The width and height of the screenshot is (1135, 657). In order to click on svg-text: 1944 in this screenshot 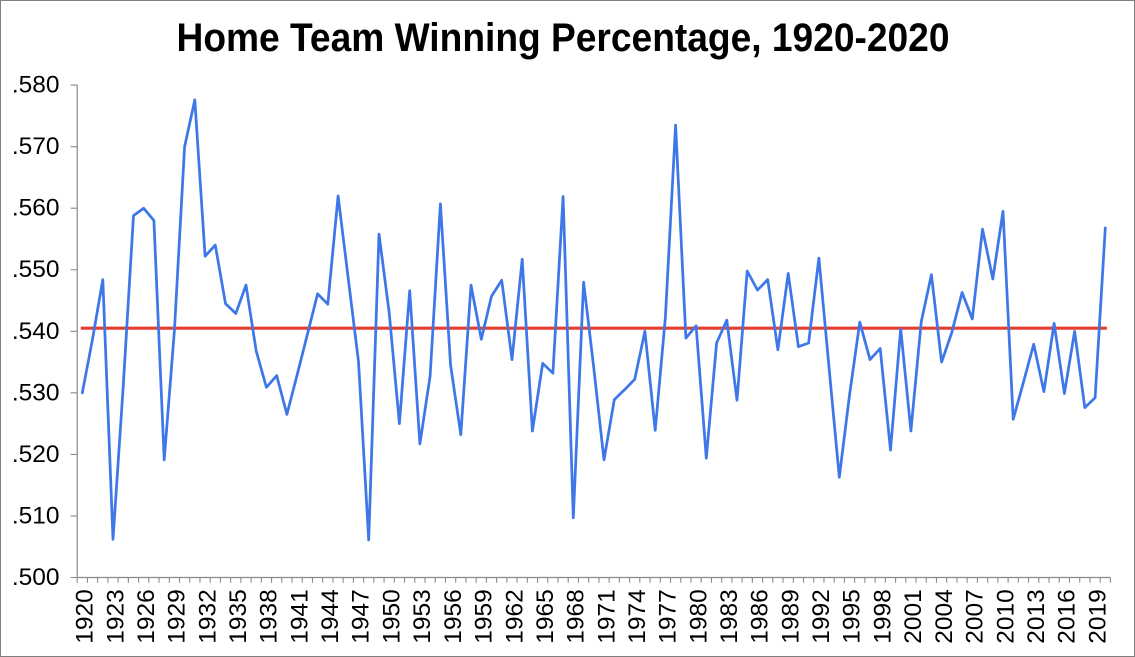, I will do `click(330, 616)`.